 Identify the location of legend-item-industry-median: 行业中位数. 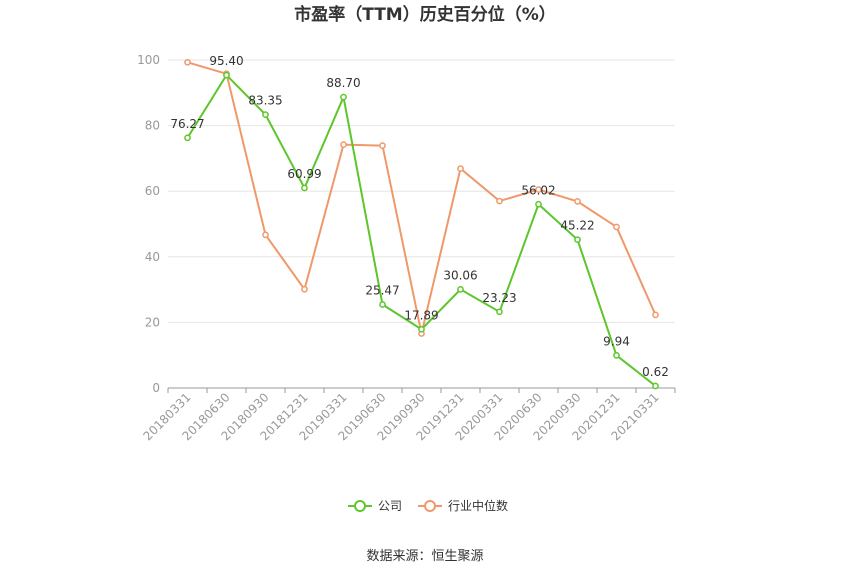
(463, 505).